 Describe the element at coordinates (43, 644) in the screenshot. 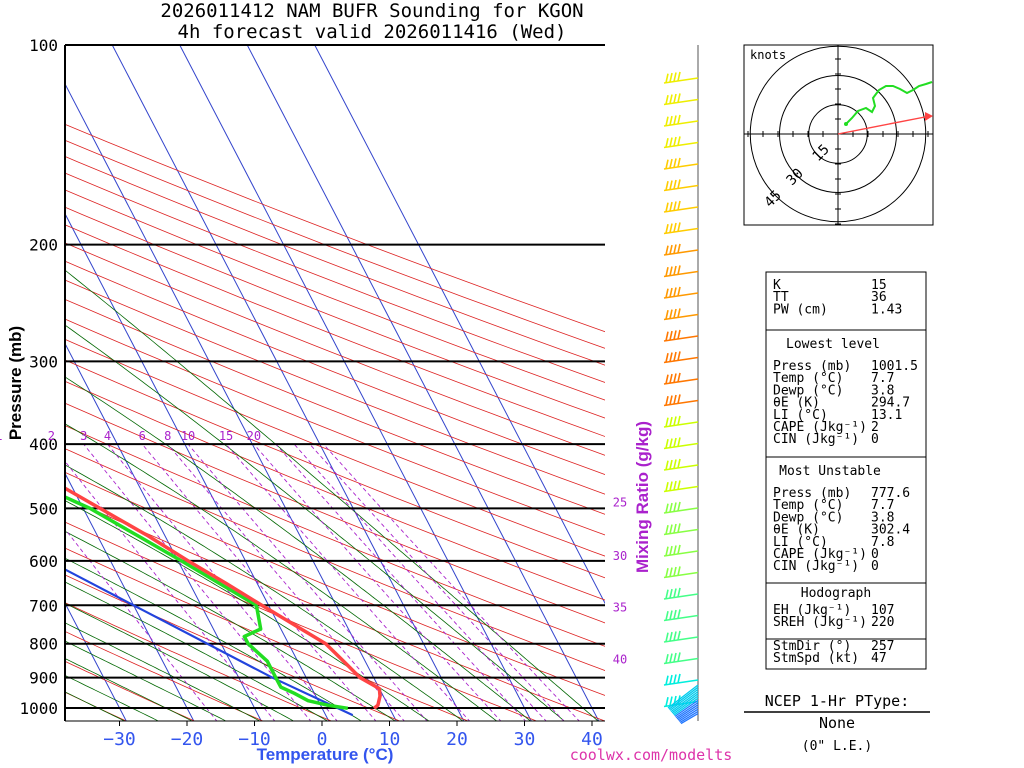

I see `pressure-tick-label: 800` at that location.